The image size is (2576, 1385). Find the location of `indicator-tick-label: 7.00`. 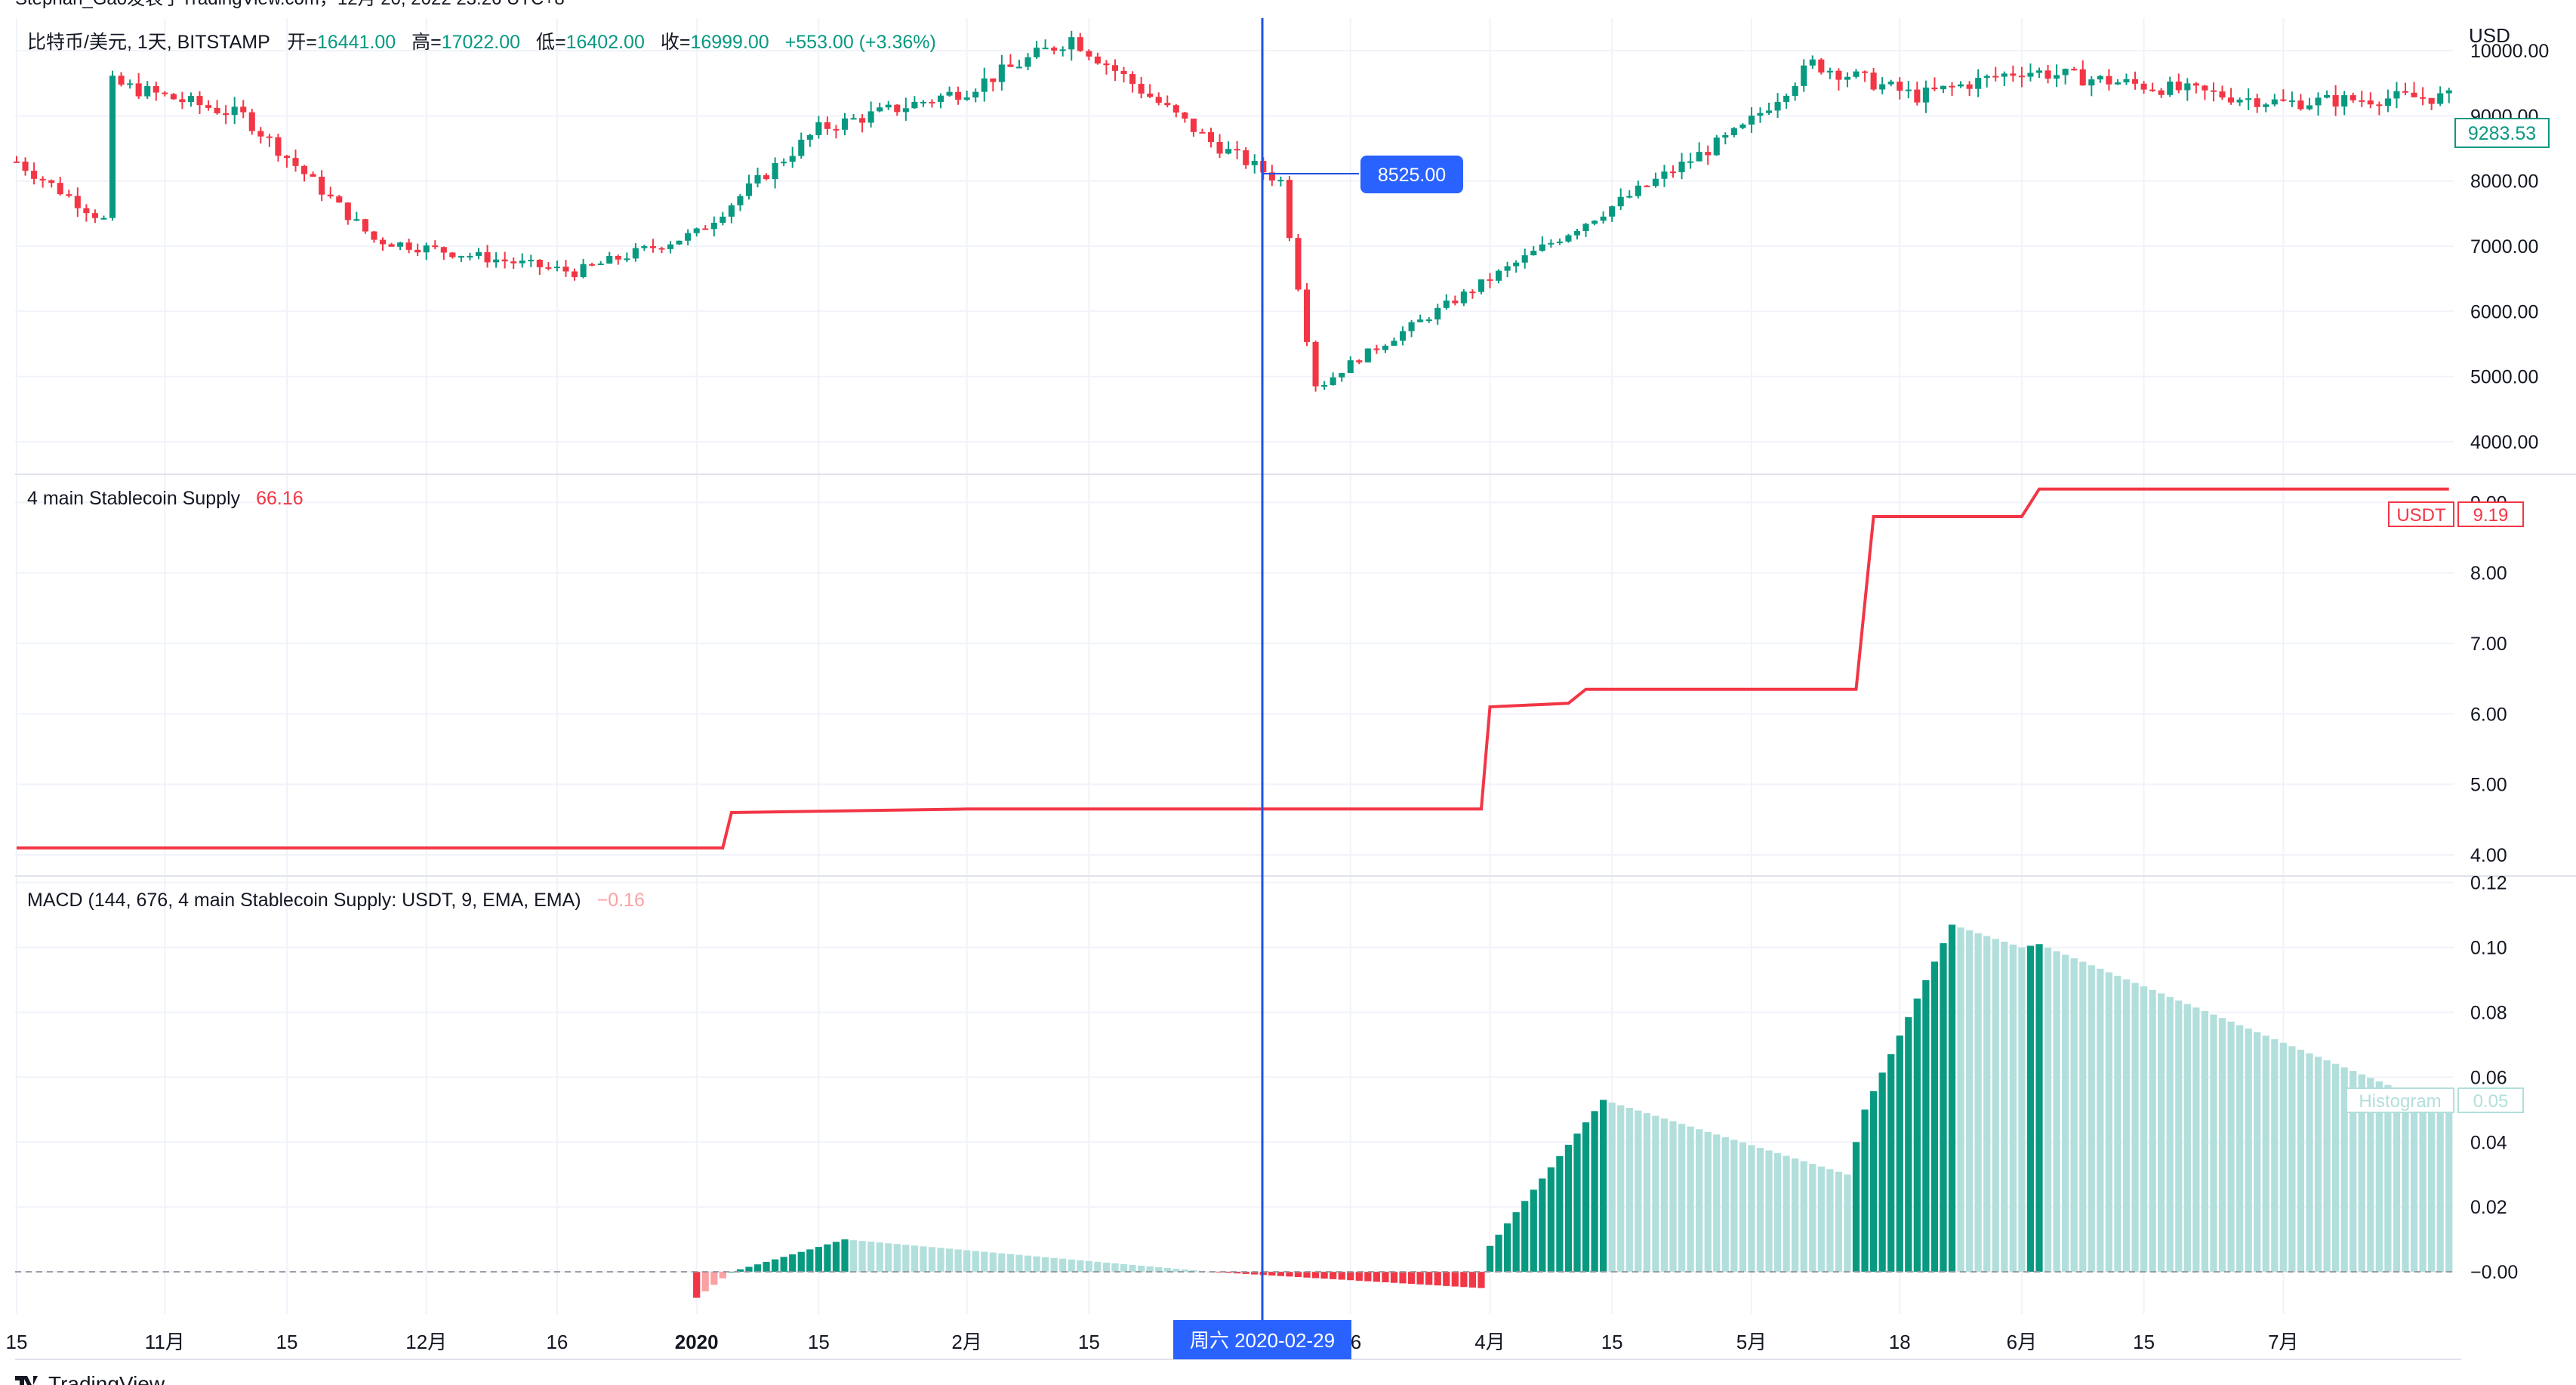

indicator-tick-label: 7.00 is located at coordinates (2488, 644).